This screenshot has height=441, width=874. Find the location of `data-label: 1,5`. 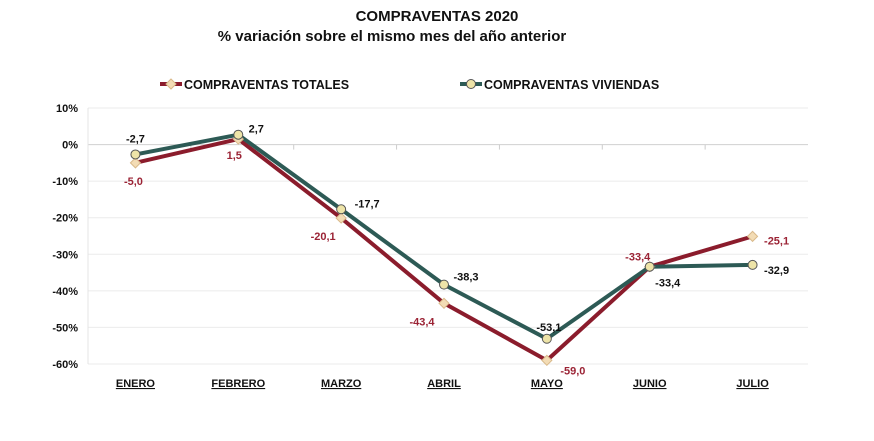

data-label: 1,5 is located at coordinates (234, 156).